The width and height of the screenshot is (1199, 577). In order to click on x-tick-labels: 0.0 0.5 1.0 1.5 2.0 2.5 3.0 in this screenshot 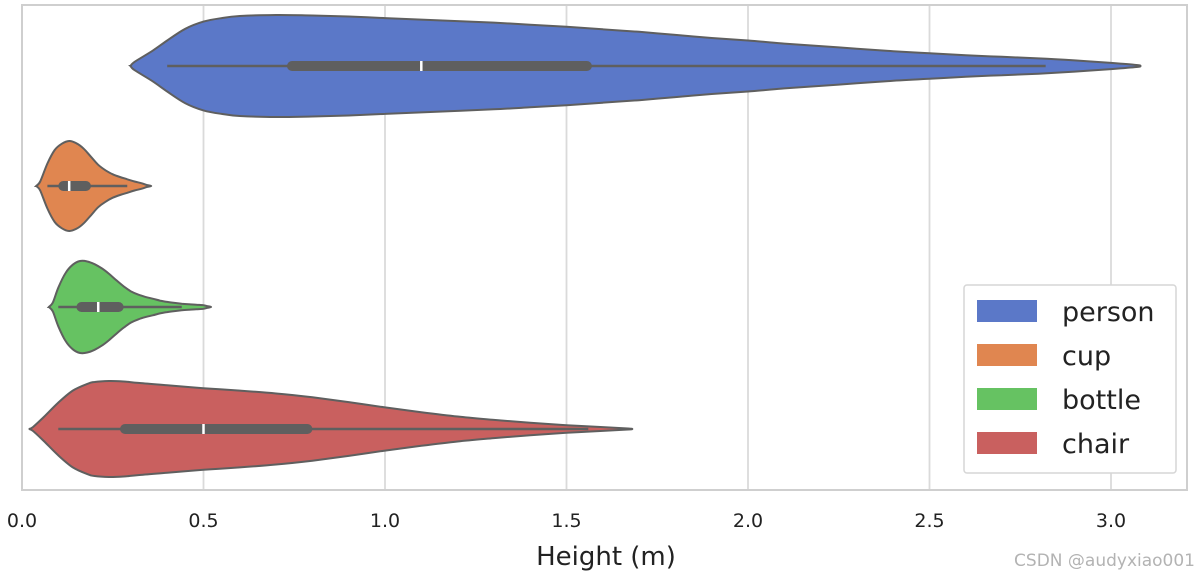, I will do `click(566, 521)`.